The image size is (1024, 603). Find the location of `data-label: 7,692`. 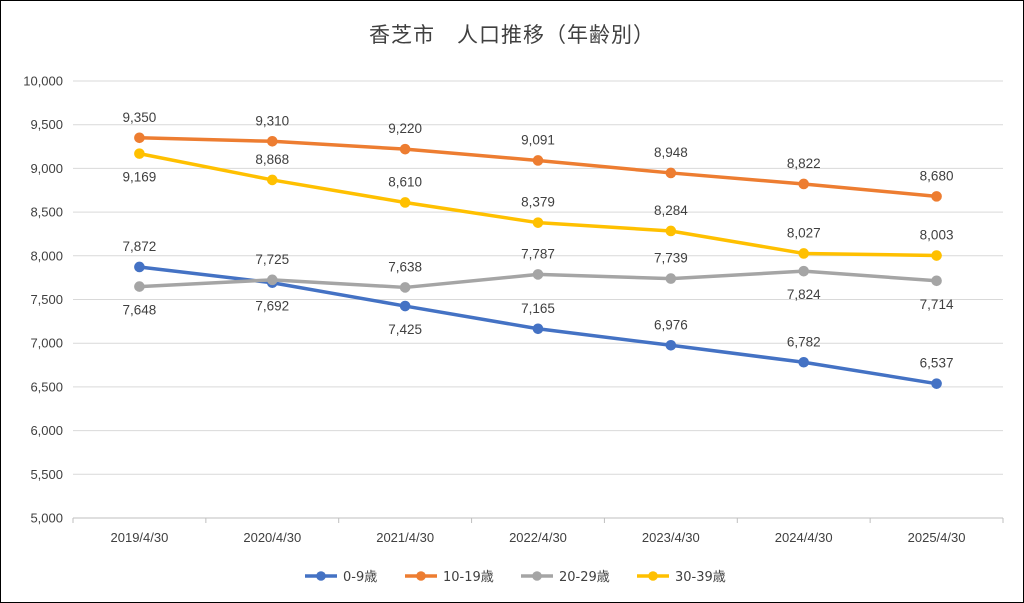

data-label: 7,692 is located at coordinates (272, 306).